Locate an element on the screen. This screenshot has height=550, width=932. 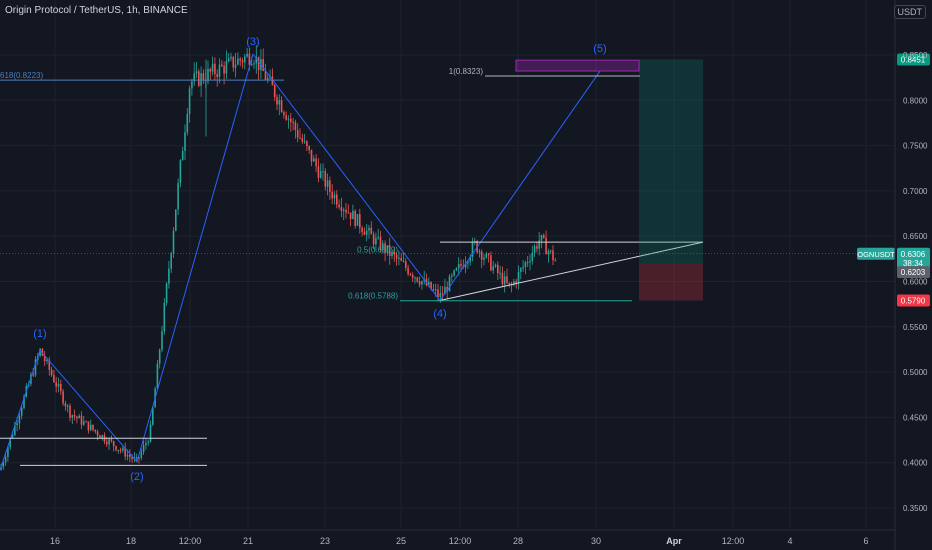
price-tick-label: 0.5000 is located at coordinates (915, 372).